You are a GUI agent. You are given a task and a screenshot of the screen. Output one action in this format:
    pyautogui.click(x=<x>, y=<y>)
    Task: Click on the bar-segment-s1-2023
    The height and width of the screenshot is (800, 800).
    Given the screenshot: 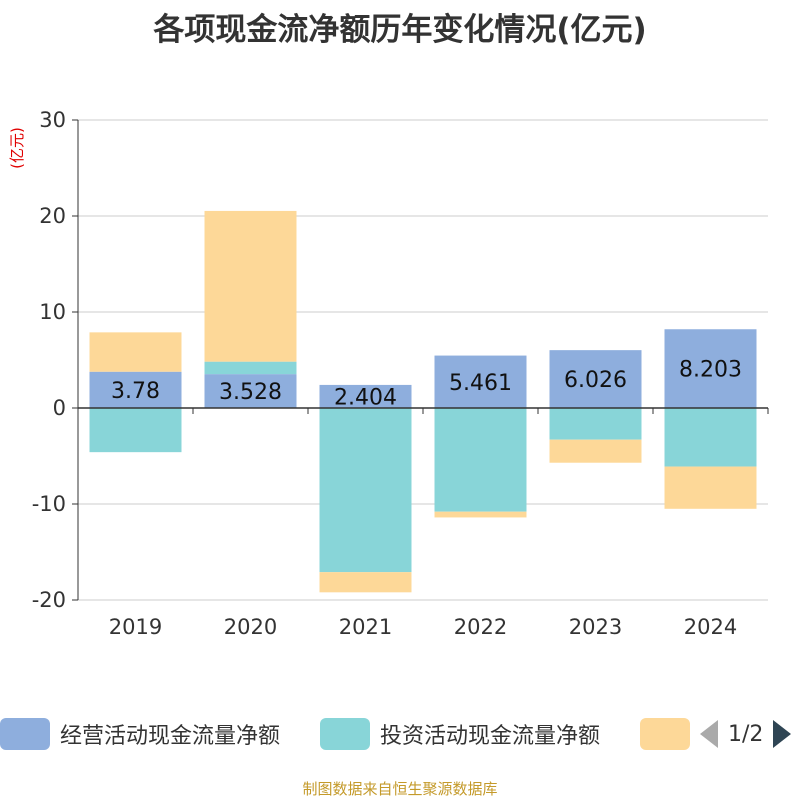 What is the action you would take?
    pyautogui.click(x=595, y=424)
    